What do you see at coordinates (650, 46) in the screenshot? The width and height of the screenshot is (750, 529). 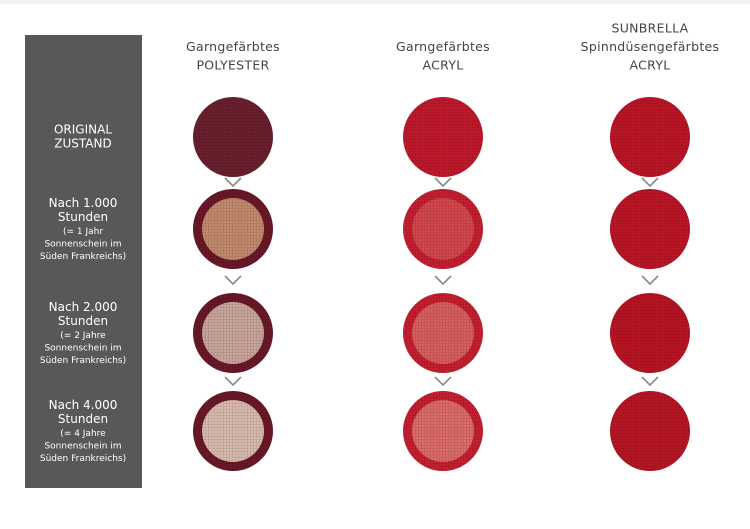 I see `column-header: Spinndüsengefärbtes` at bounding box center [650, 46].